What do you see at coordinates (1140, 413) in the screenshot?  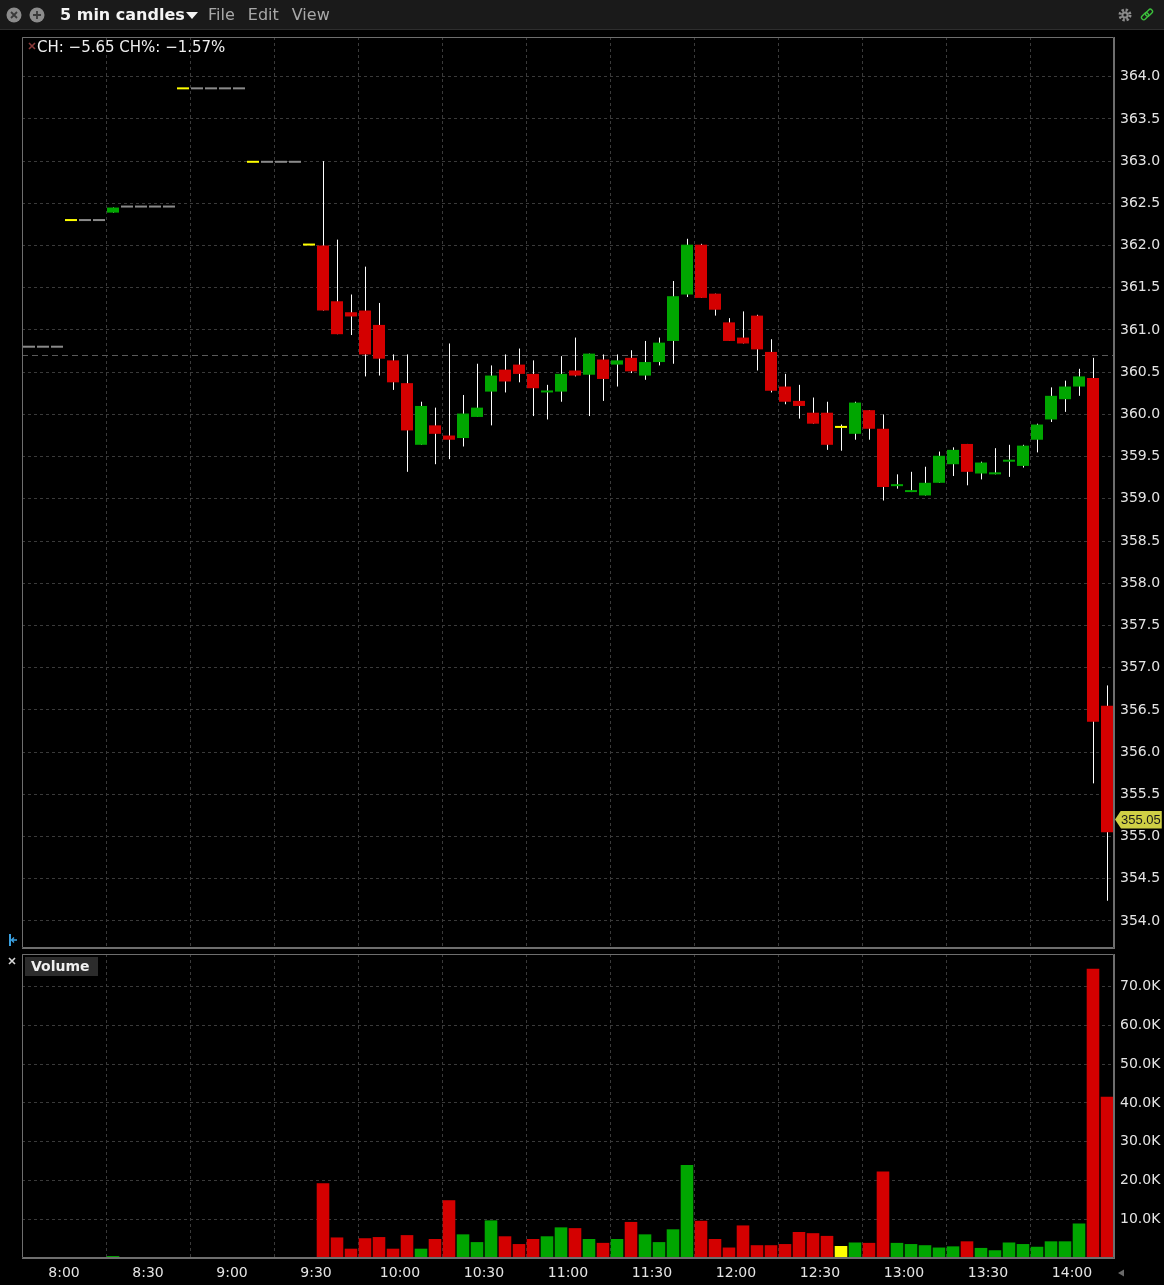 I see `y-tick-label: 360.0` at bounding box center [1140, 413].